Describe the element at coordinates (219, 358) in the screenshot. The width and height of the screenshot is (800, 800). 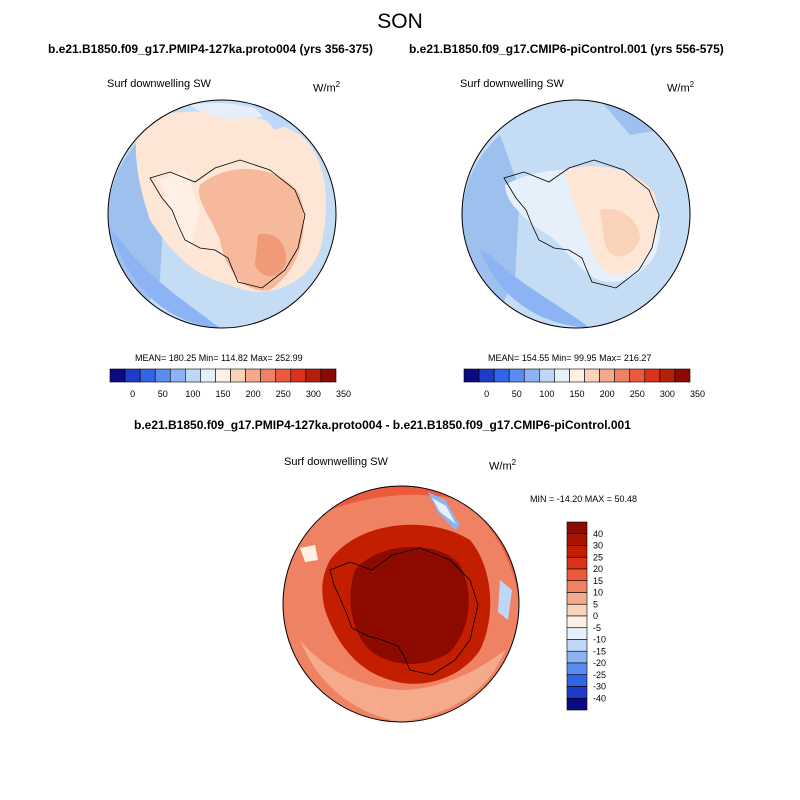
I see `panel1-stats: MEAN= 180.25 Min= 114.82 Max= 252.99` at that location.